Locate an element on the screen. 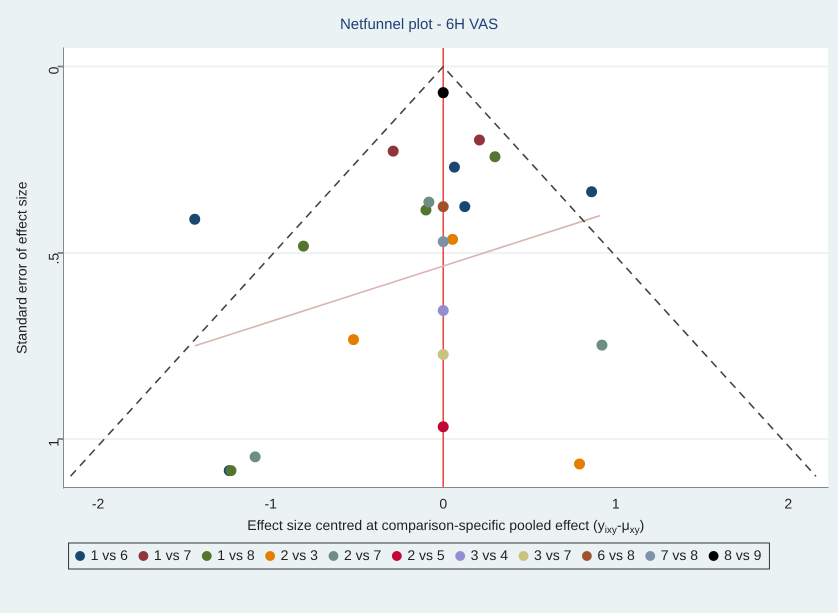 The height and width of the screenshot is (613, 838). x-tick-label: 2 is located at coordinates (788, 504).